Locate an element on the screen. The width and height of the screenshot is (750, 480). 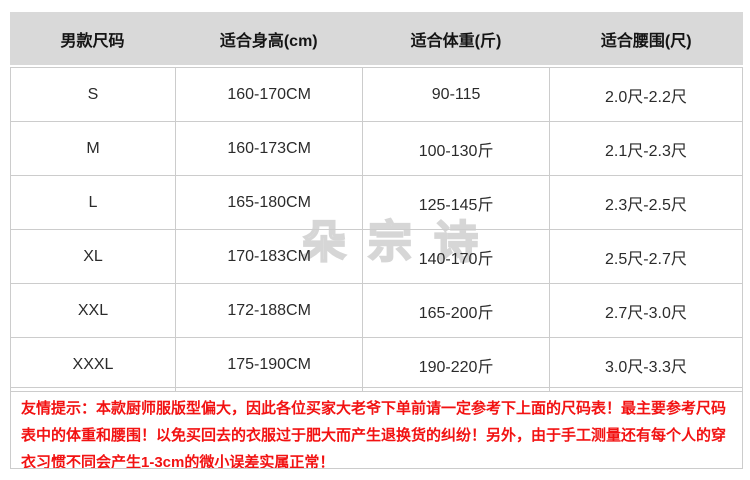
table-row: XXXL 175-190CM 190-220斤 3.0尺-3.3尺 is located at coordinates (377, 364).